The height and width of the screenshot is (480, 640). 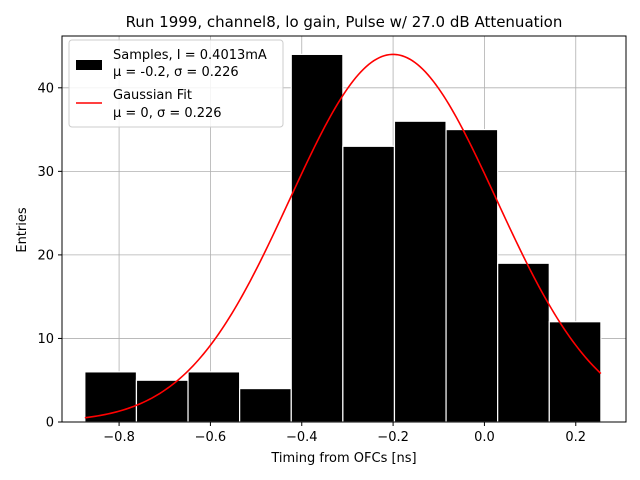 I want to click on x-tick-label: −0.8, so click(x=119, y=437).